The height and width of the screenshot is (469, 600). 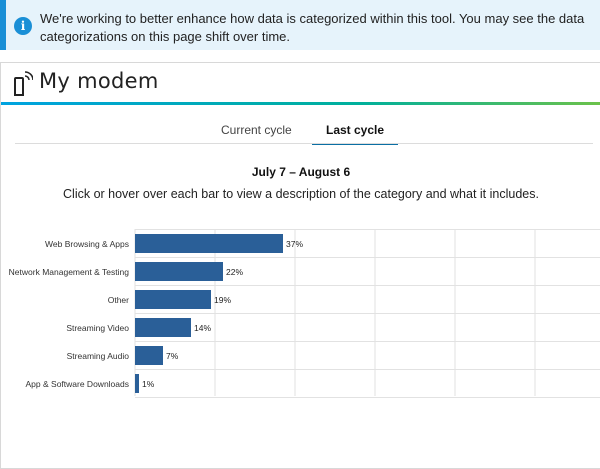 I want to click on accent-divider, so click(x=300, y=103).